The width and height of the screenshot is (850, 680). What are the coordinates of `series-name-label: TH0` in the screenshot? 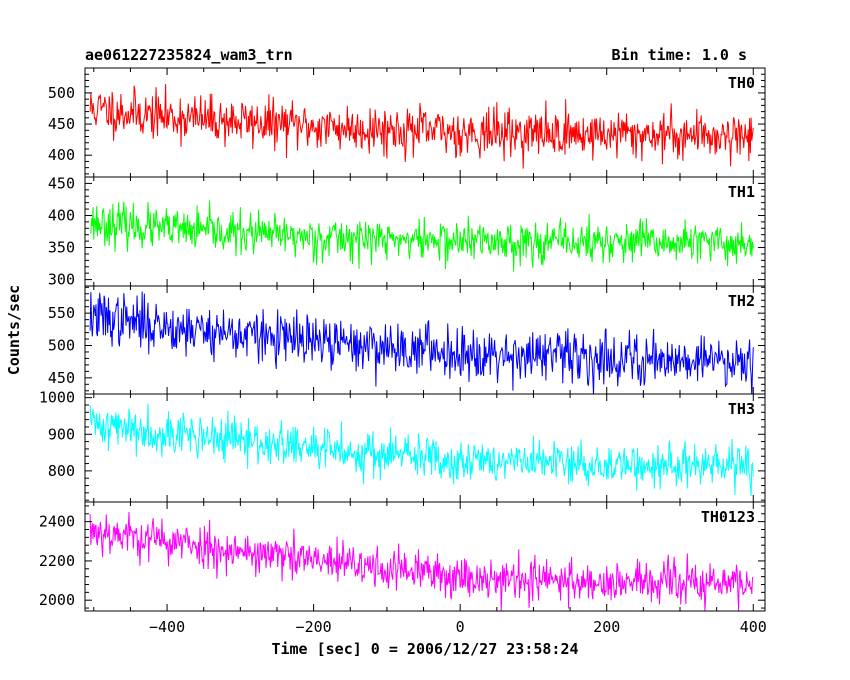 It's located at (741, 83).